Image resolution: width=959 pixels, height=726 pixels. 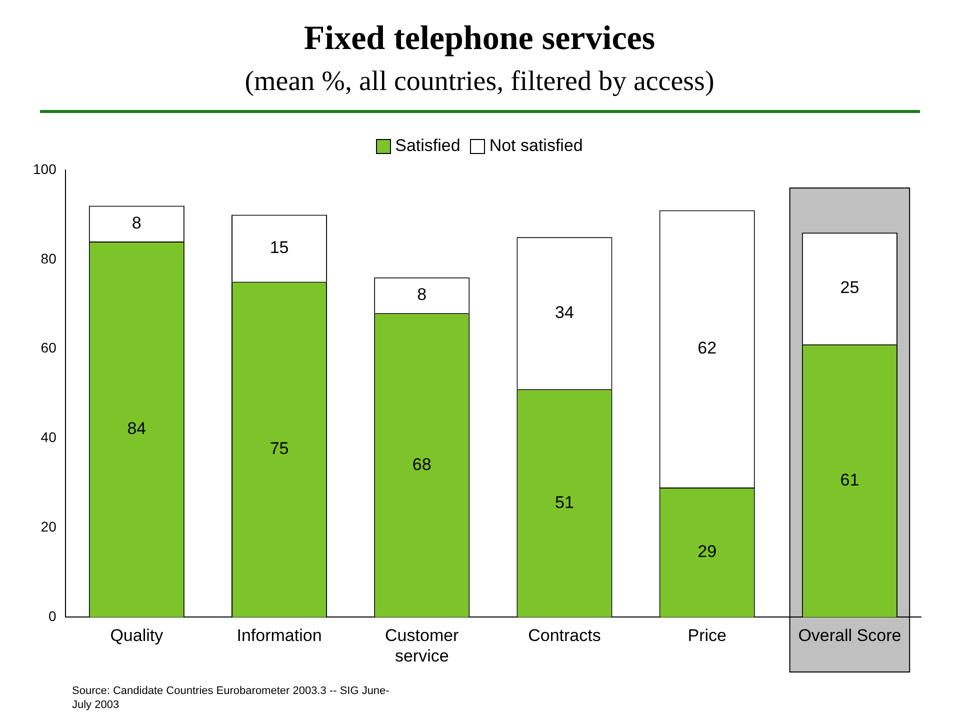 I want to click on x-tick-label: Contracts, so click(x=564, y=636).